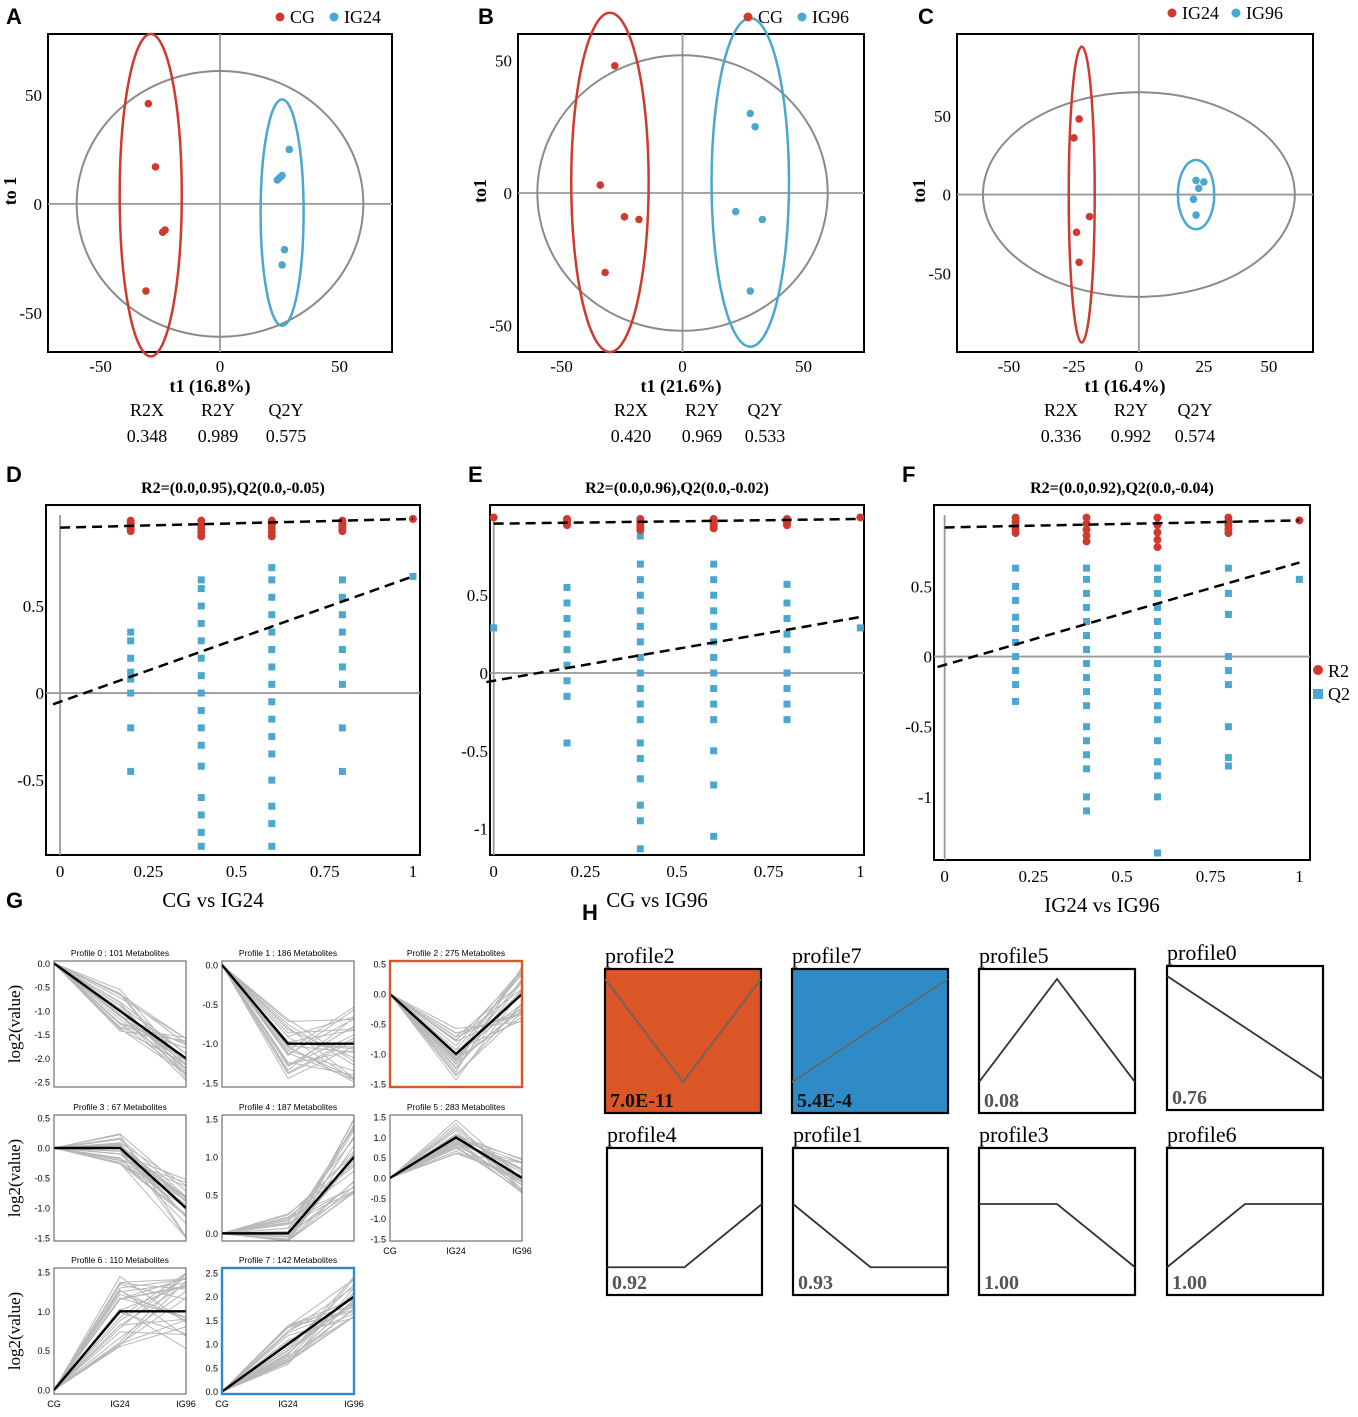  I want to click on stats-value: 0.989, so click(218, 436).